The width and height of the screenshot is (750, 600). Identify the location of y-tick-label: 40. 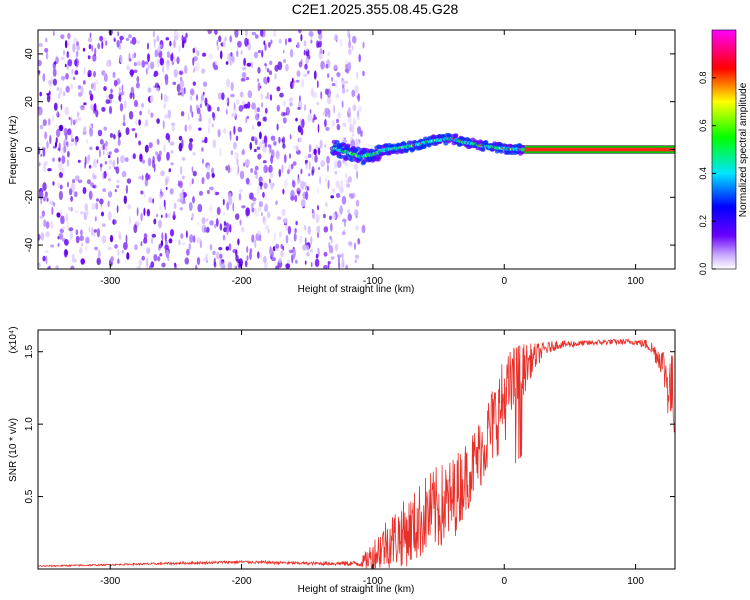
(29, 54).